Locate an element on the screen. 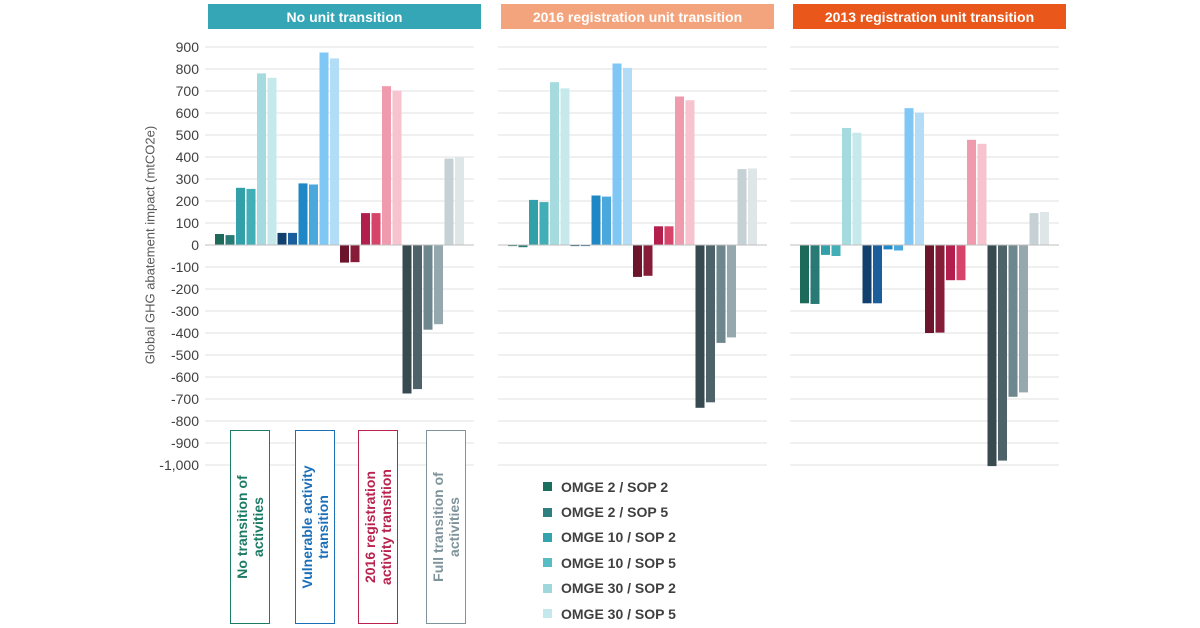 The width and height of the screenshot is (1200, 628). legend-item: OMGE 2 / SOP 5 is located at coordinates (609, 511).